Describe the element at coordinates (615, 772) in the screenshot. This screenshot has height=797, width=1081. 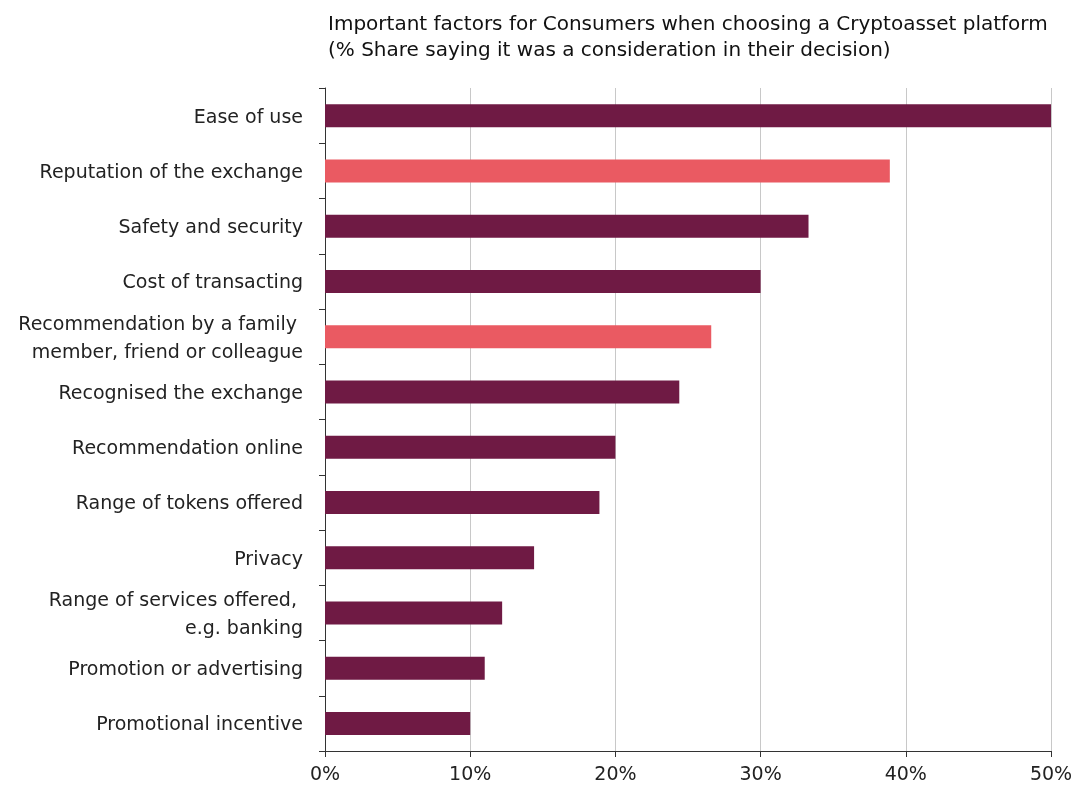
I see `x-tick-label: 20%` at that location.